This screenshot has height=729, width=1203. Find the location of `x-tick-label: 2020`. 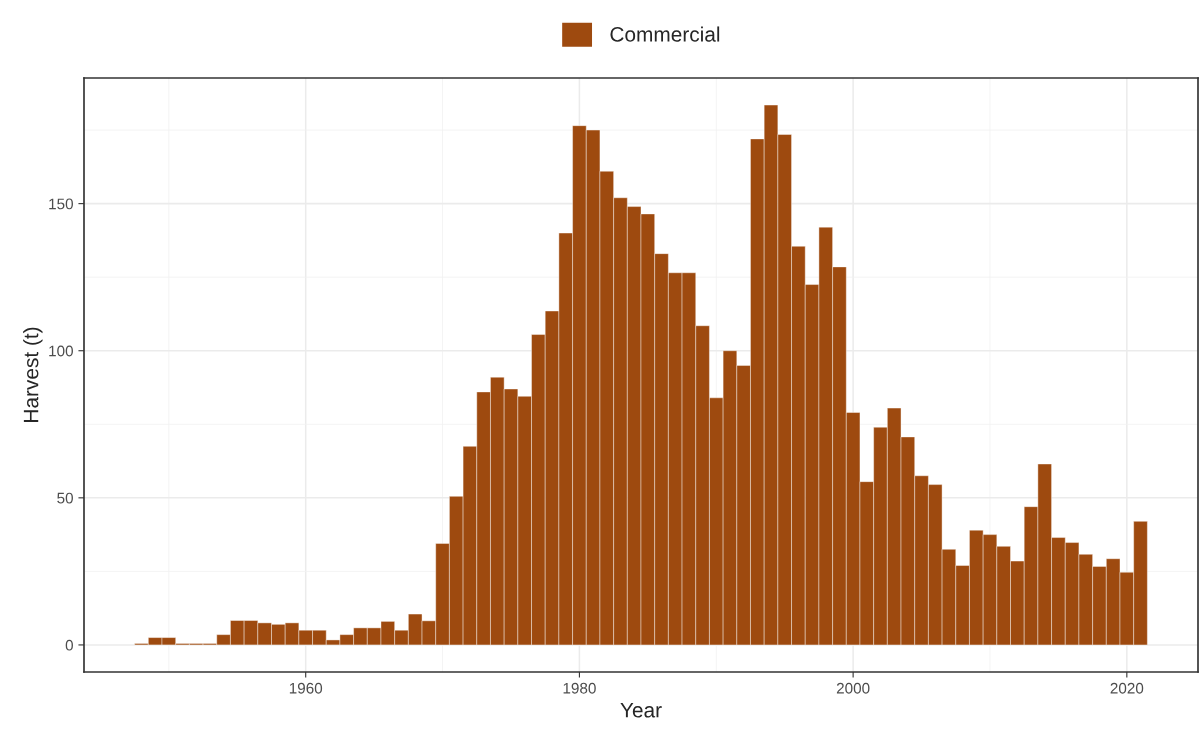

x-tick-label: 2020 is located at coordinates (1127, 688).